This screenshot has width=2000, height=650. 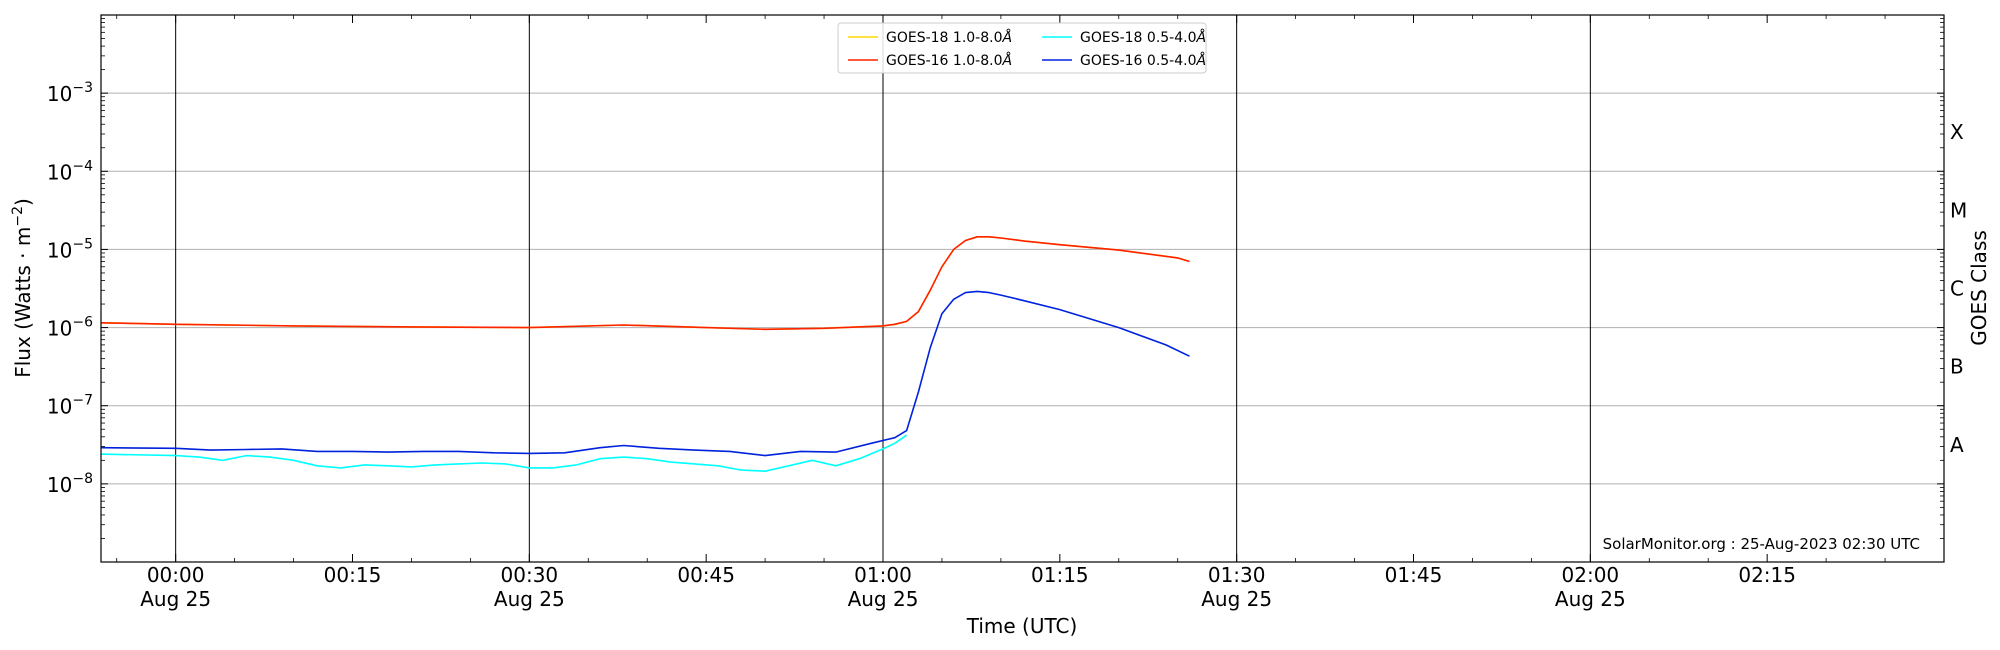 I want to click on x-tick-label: 02:00, so click(x=1591, y=575).